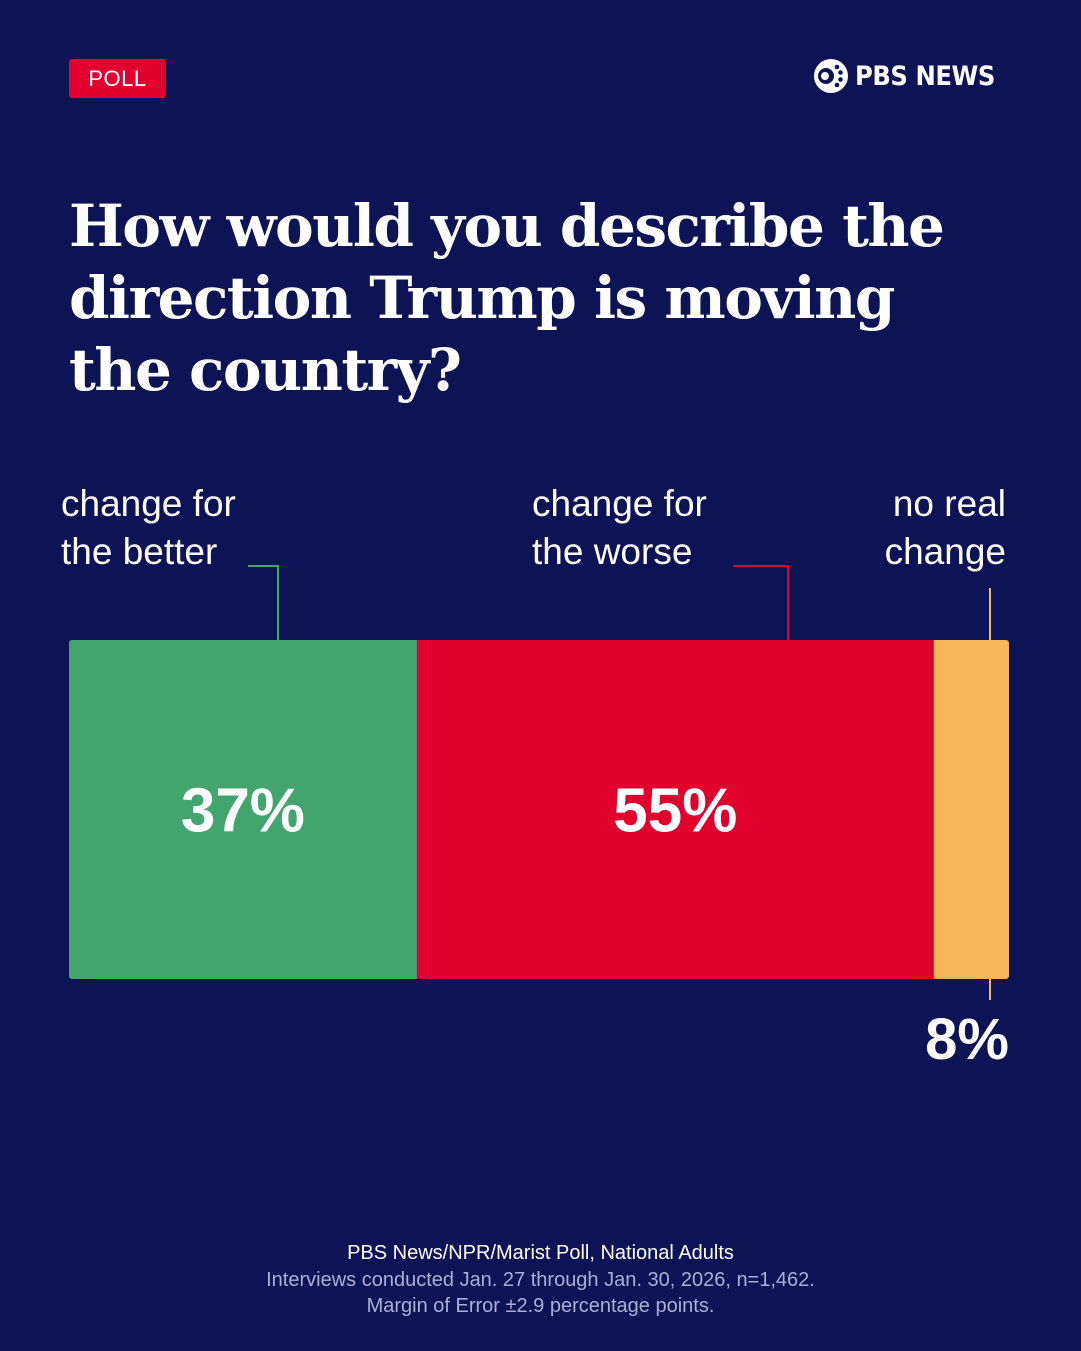 This screenshot has width=1081, height=1351. What do you see at coordinates (619, 527) in the screenshot?
I see `category-label-worse: change for the worse` at bounding box center [619, 527].